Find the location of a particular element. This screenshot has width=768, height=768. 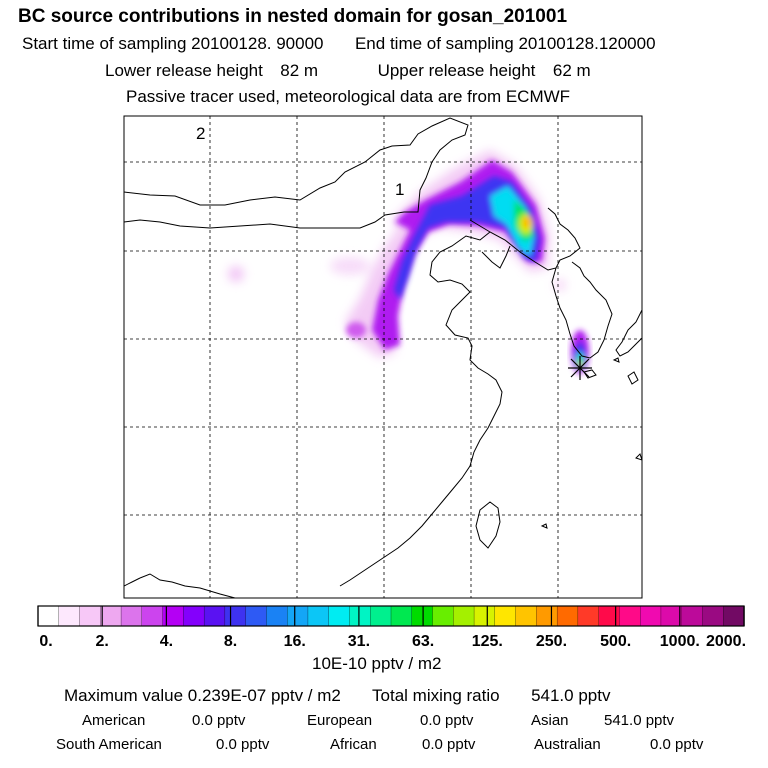

max-label: Maximum value is located at coordinates (124, 695).